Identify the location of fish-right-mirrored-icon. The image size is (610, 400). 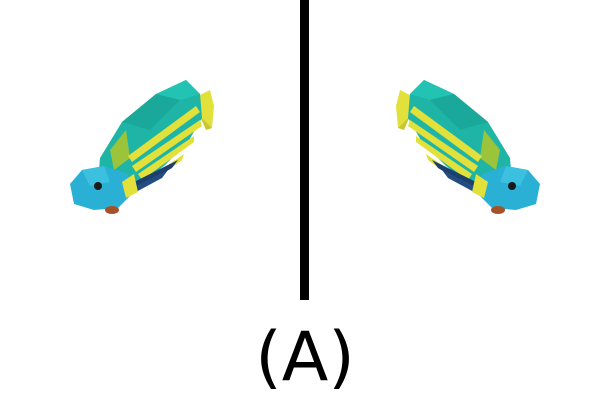
(470, 145).